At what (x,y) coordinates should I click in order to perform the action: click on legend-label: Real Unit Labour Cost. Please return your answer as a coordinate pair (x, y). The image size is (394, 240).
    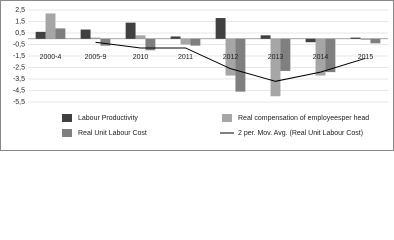
    Looking at the image, I should click on (112, 133).